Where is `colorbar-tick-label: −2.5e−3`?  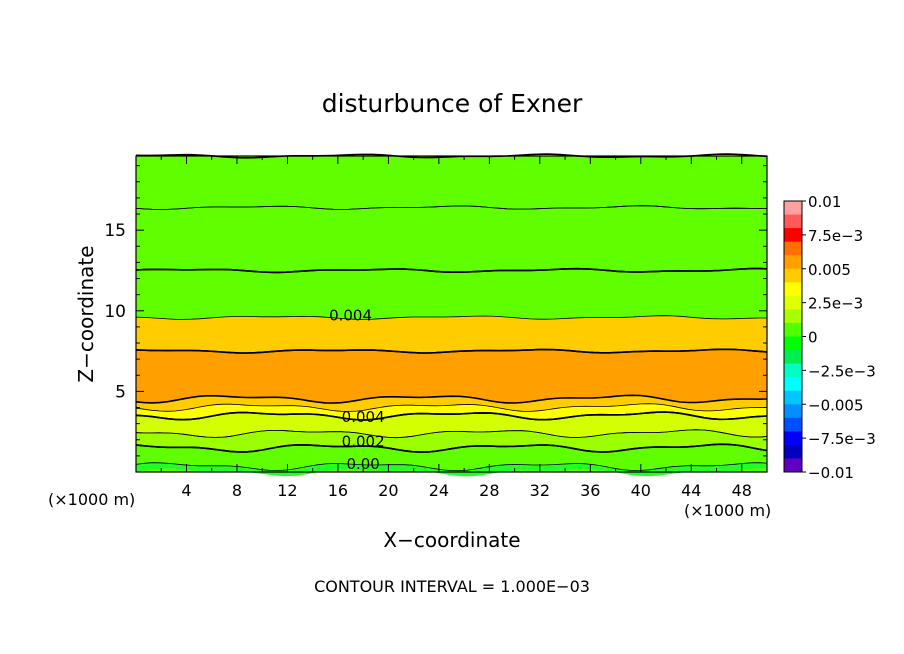 colorbar-tick-label: −2.5e−3 is located at coordinates (842, 371).